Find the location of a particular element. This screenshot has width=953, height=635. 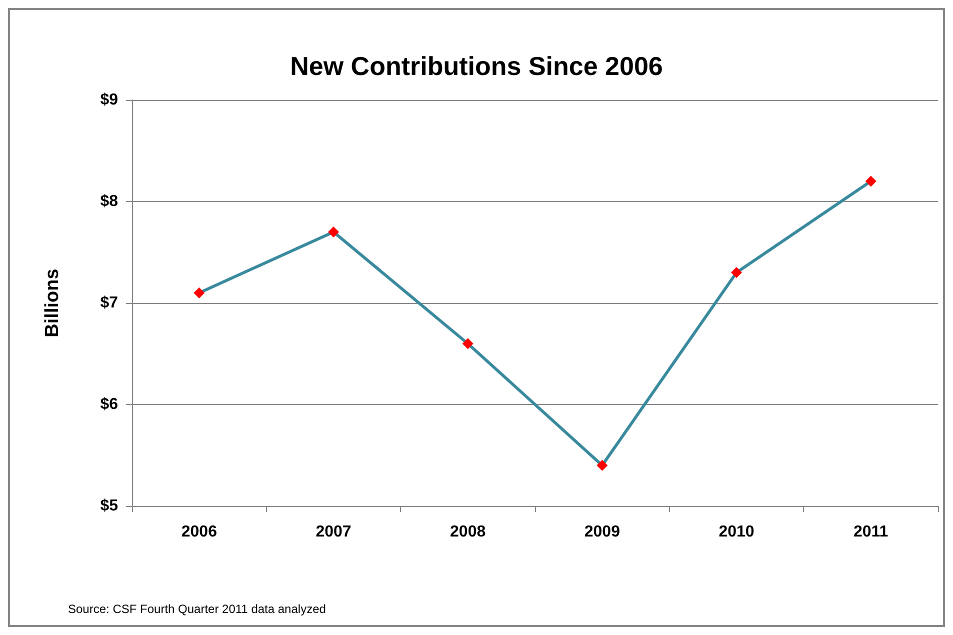

chart-title: New Contributions Since 2006 is located at coordinates (476, 66).